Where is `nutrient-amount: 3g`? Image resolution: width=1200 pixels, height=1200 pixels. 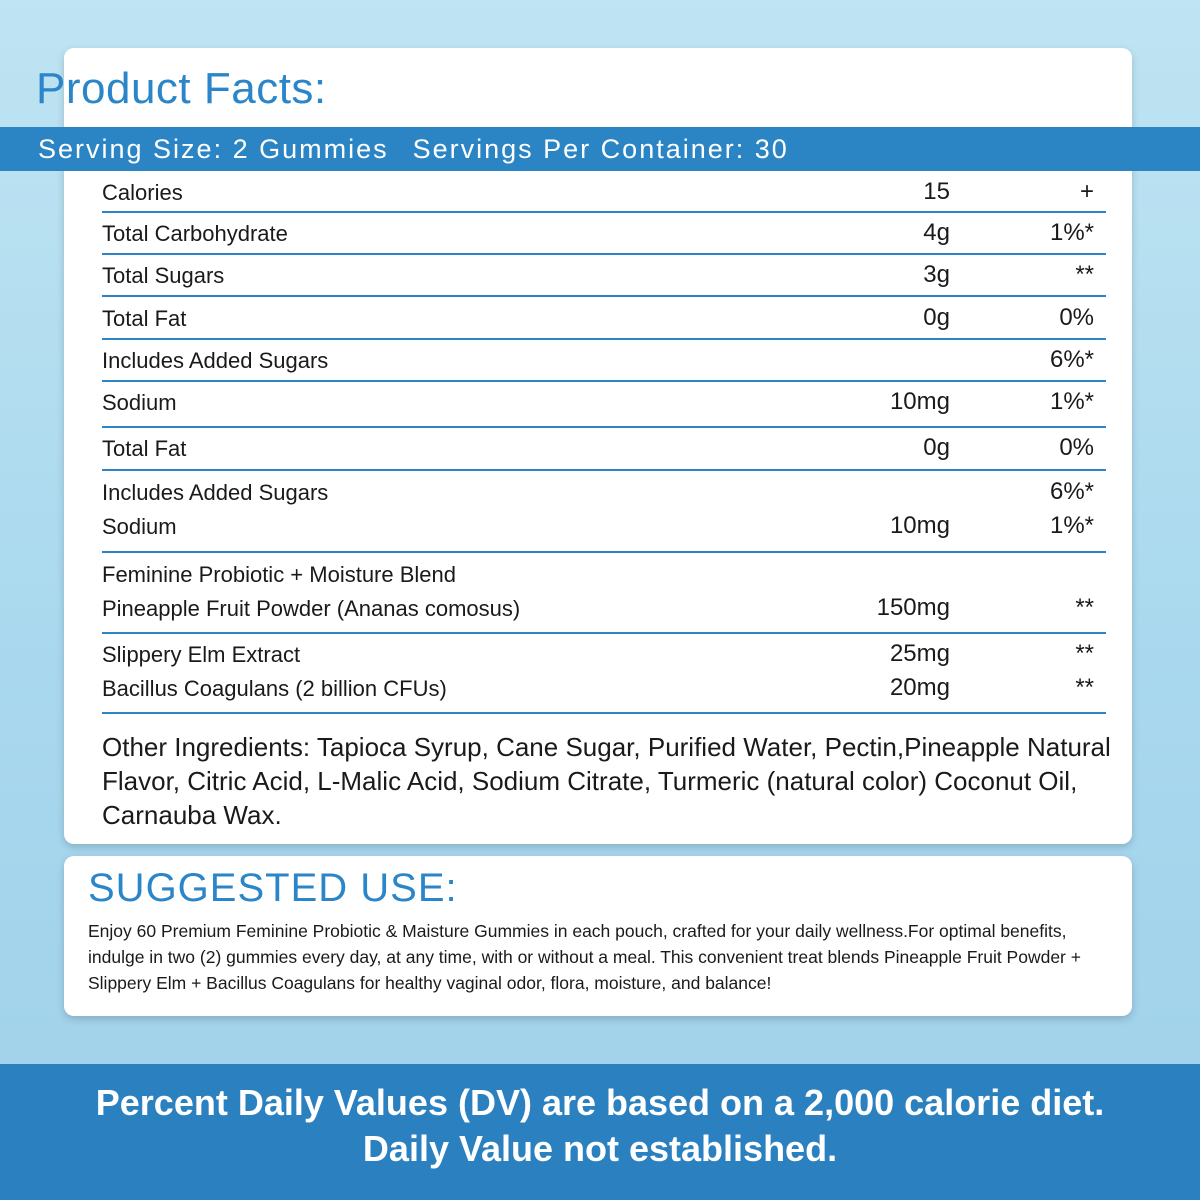
nutrient-amount: 3g is located at coordinates (936, 274).